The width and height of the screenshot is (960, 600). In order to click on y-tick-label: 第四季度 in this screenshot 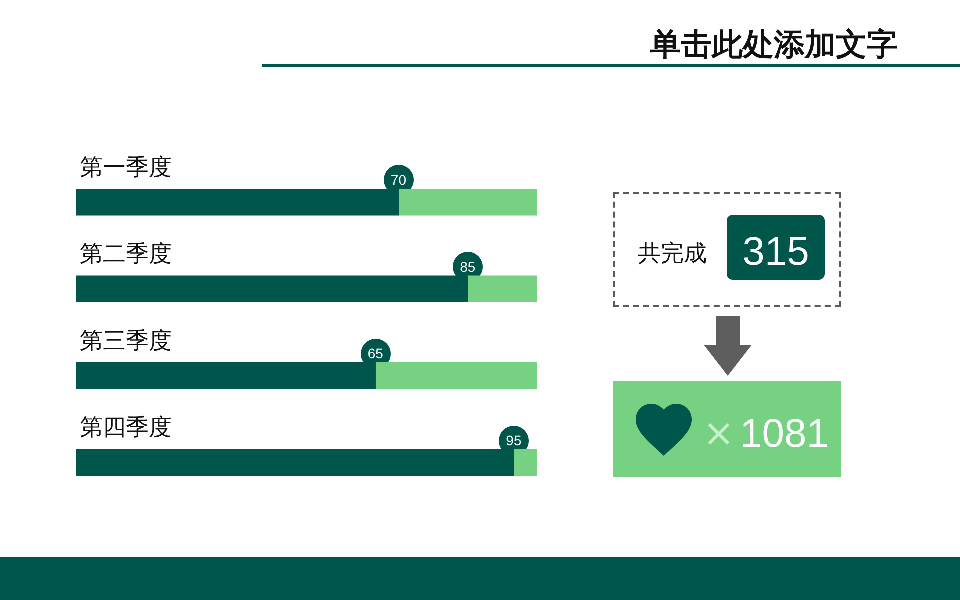, I will do `click(126, 428)`.